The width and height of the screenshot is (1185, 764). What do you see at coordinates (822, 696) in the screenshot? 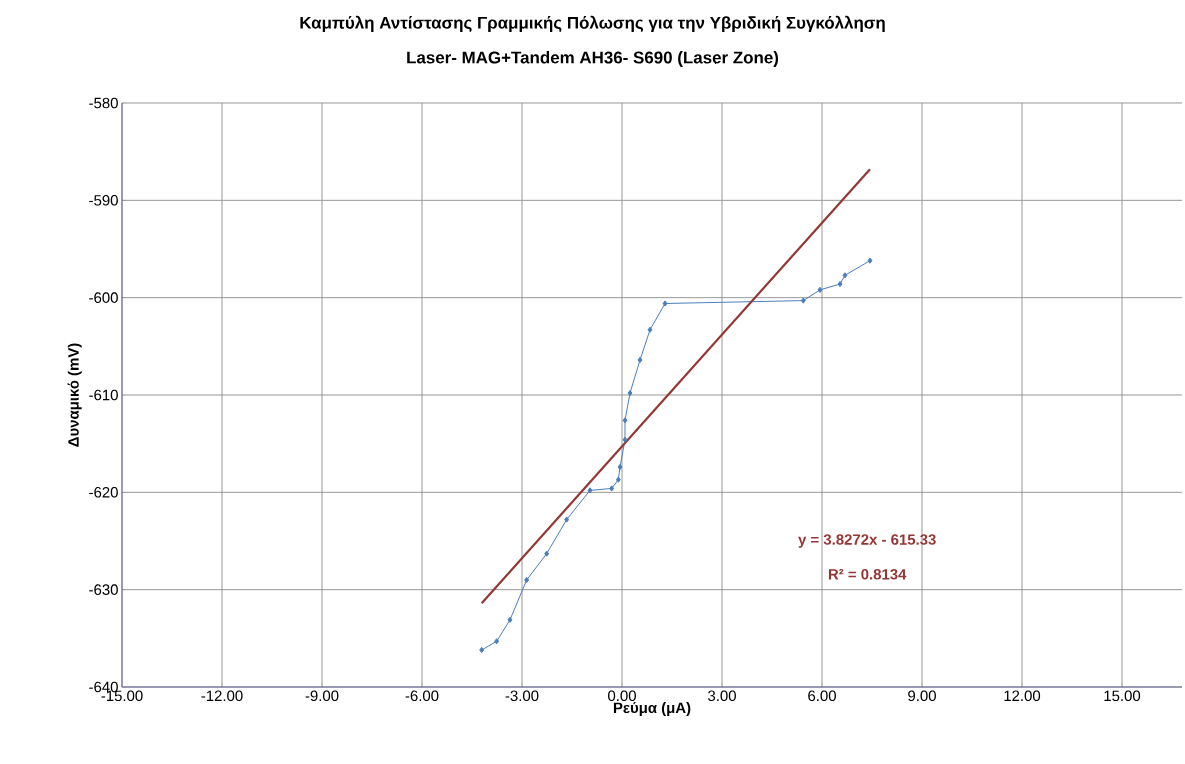
I see `x-tick-label: 6.00` at bounding box center [822, 696].